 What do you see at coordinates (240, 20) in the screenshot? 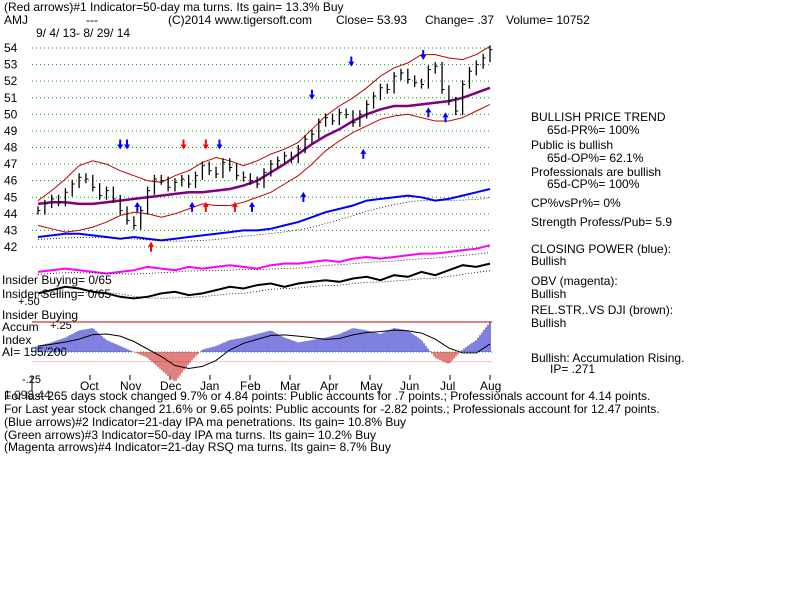
I see `copyright-label: (C)2014 www.tigersoft.com` at bounding box center [240, 20].